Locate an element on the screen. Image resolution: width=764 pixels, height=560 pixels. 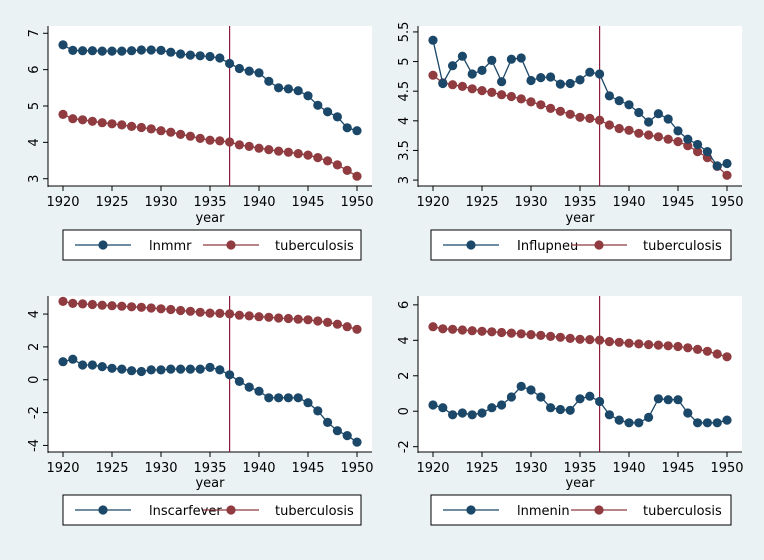
chart-3-legend-label-1: lnscarfever is located at coordinates (185, 511).